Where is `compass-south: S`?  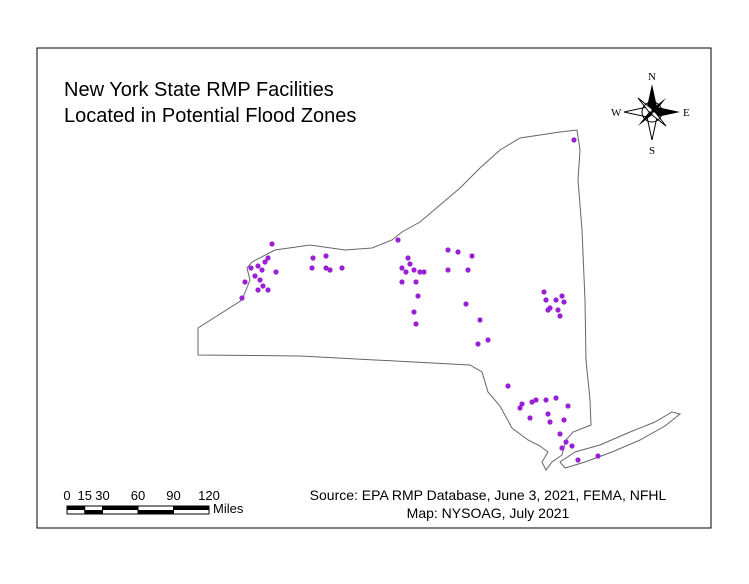 compass-south: S is located at coordinates (652, 151).